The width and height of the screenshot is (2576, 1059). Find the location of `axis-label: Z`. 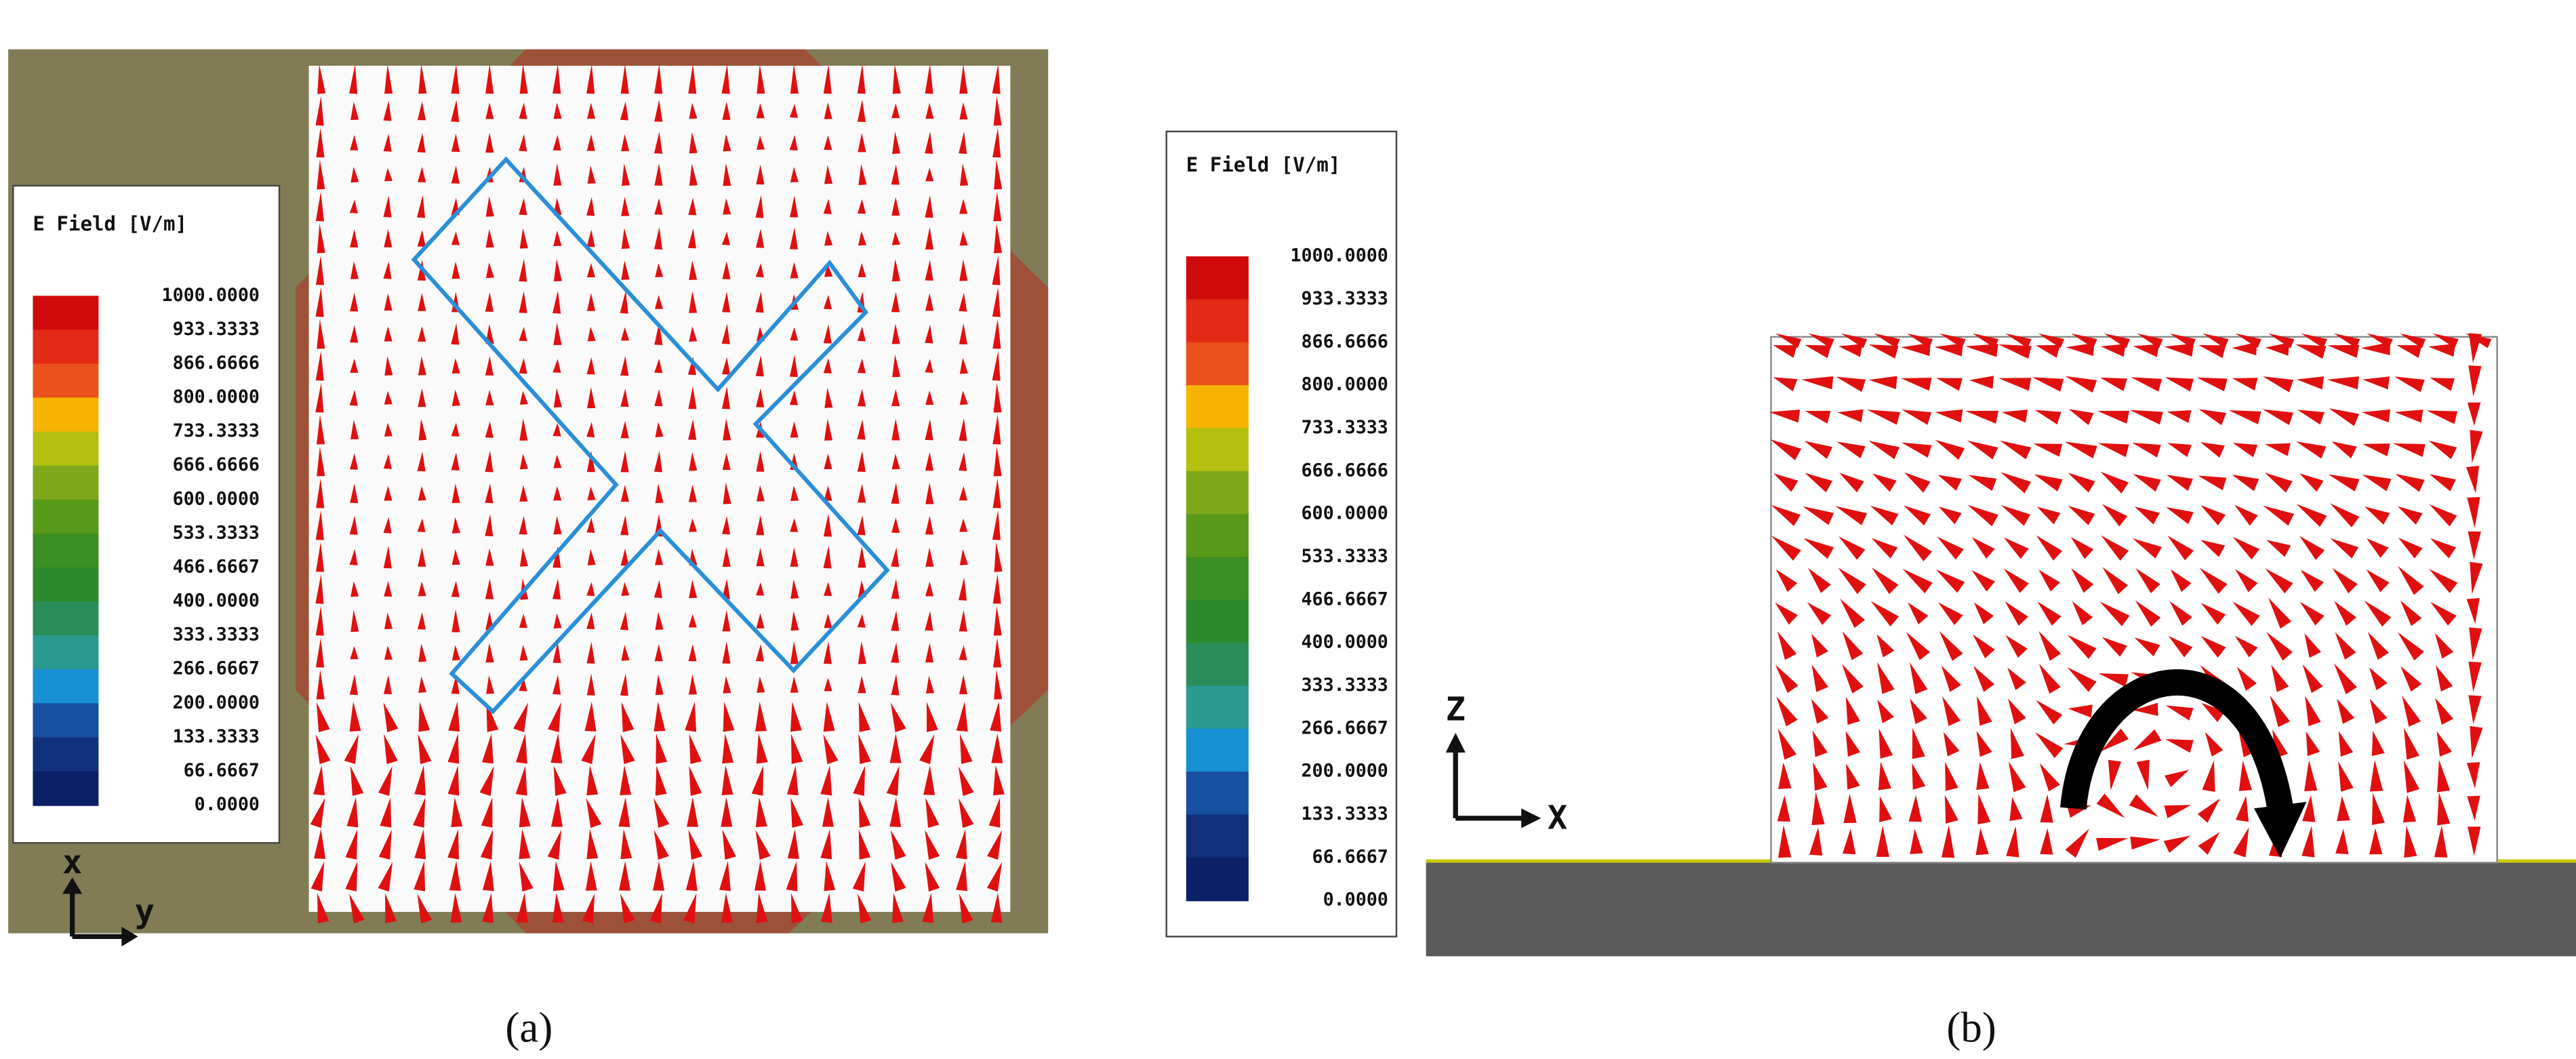

axis-label: Z is located at coordinates (1456, 709).